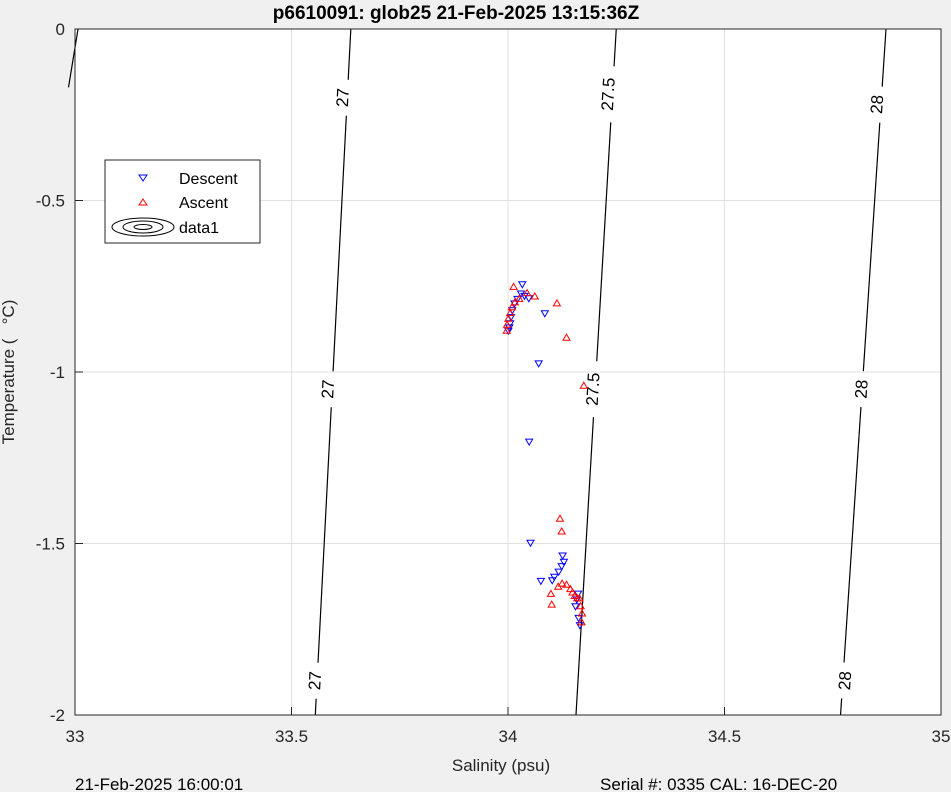  What do you see at coordinates (724, 736) in the screenshot?
I see `x-tick-label: 34.5` at bounding box center [724, 736].